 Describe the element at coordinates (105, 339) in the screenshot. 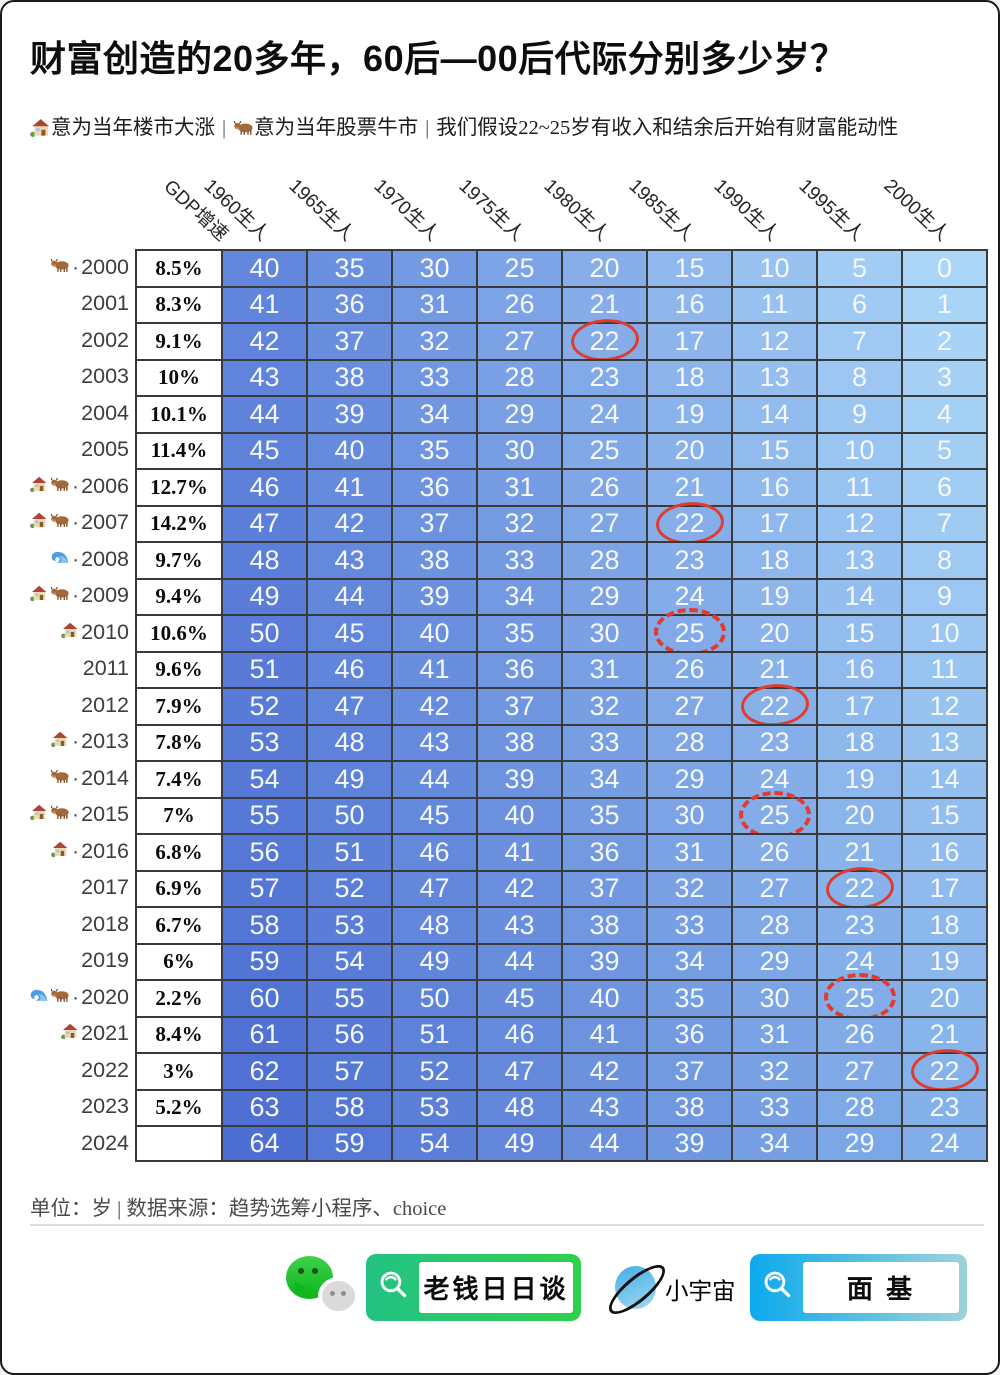

I see `year-label: 2002` at that location.